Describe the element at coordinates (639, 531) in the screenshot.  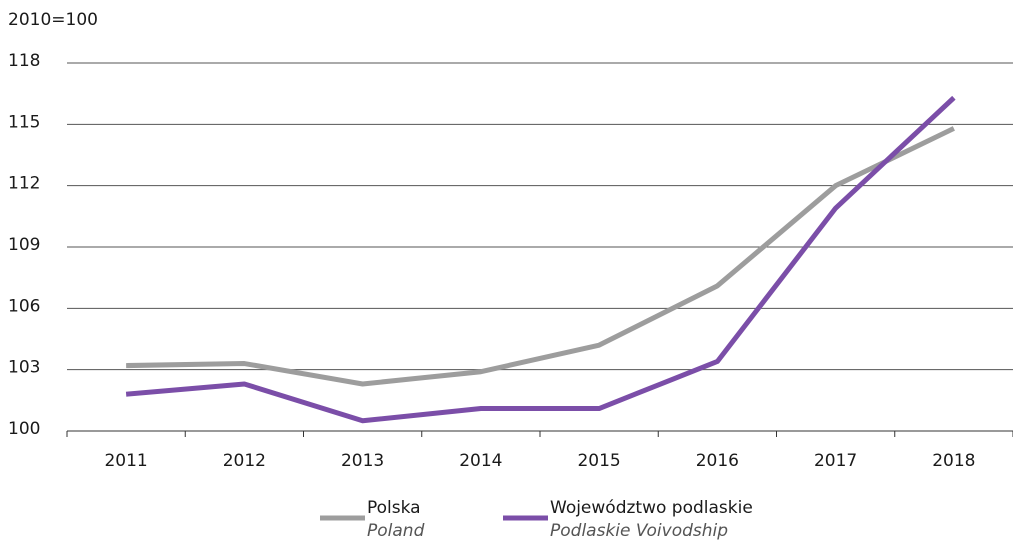
I see `legend-label-en: Podlaskie Voivodship` at that location.